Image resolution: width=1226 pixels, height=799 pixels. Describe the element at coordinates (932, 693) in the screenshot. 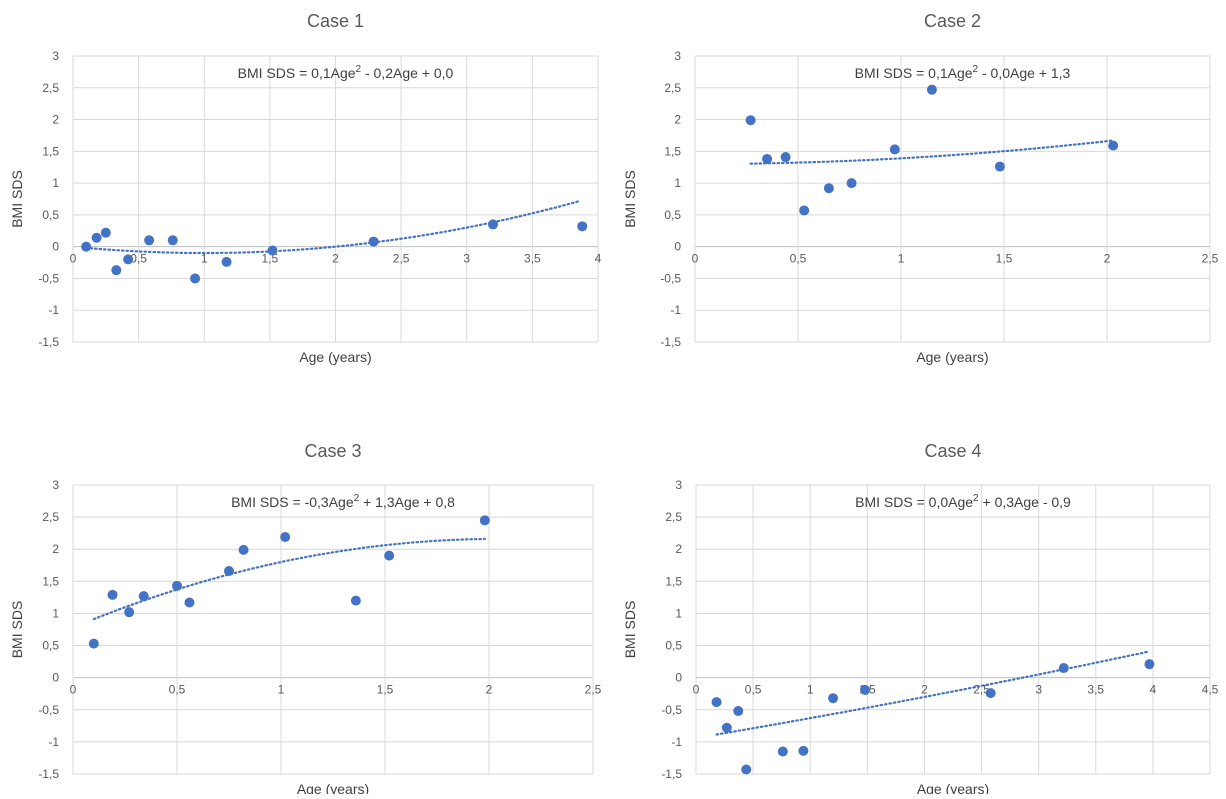

I see `trendline` at that location.